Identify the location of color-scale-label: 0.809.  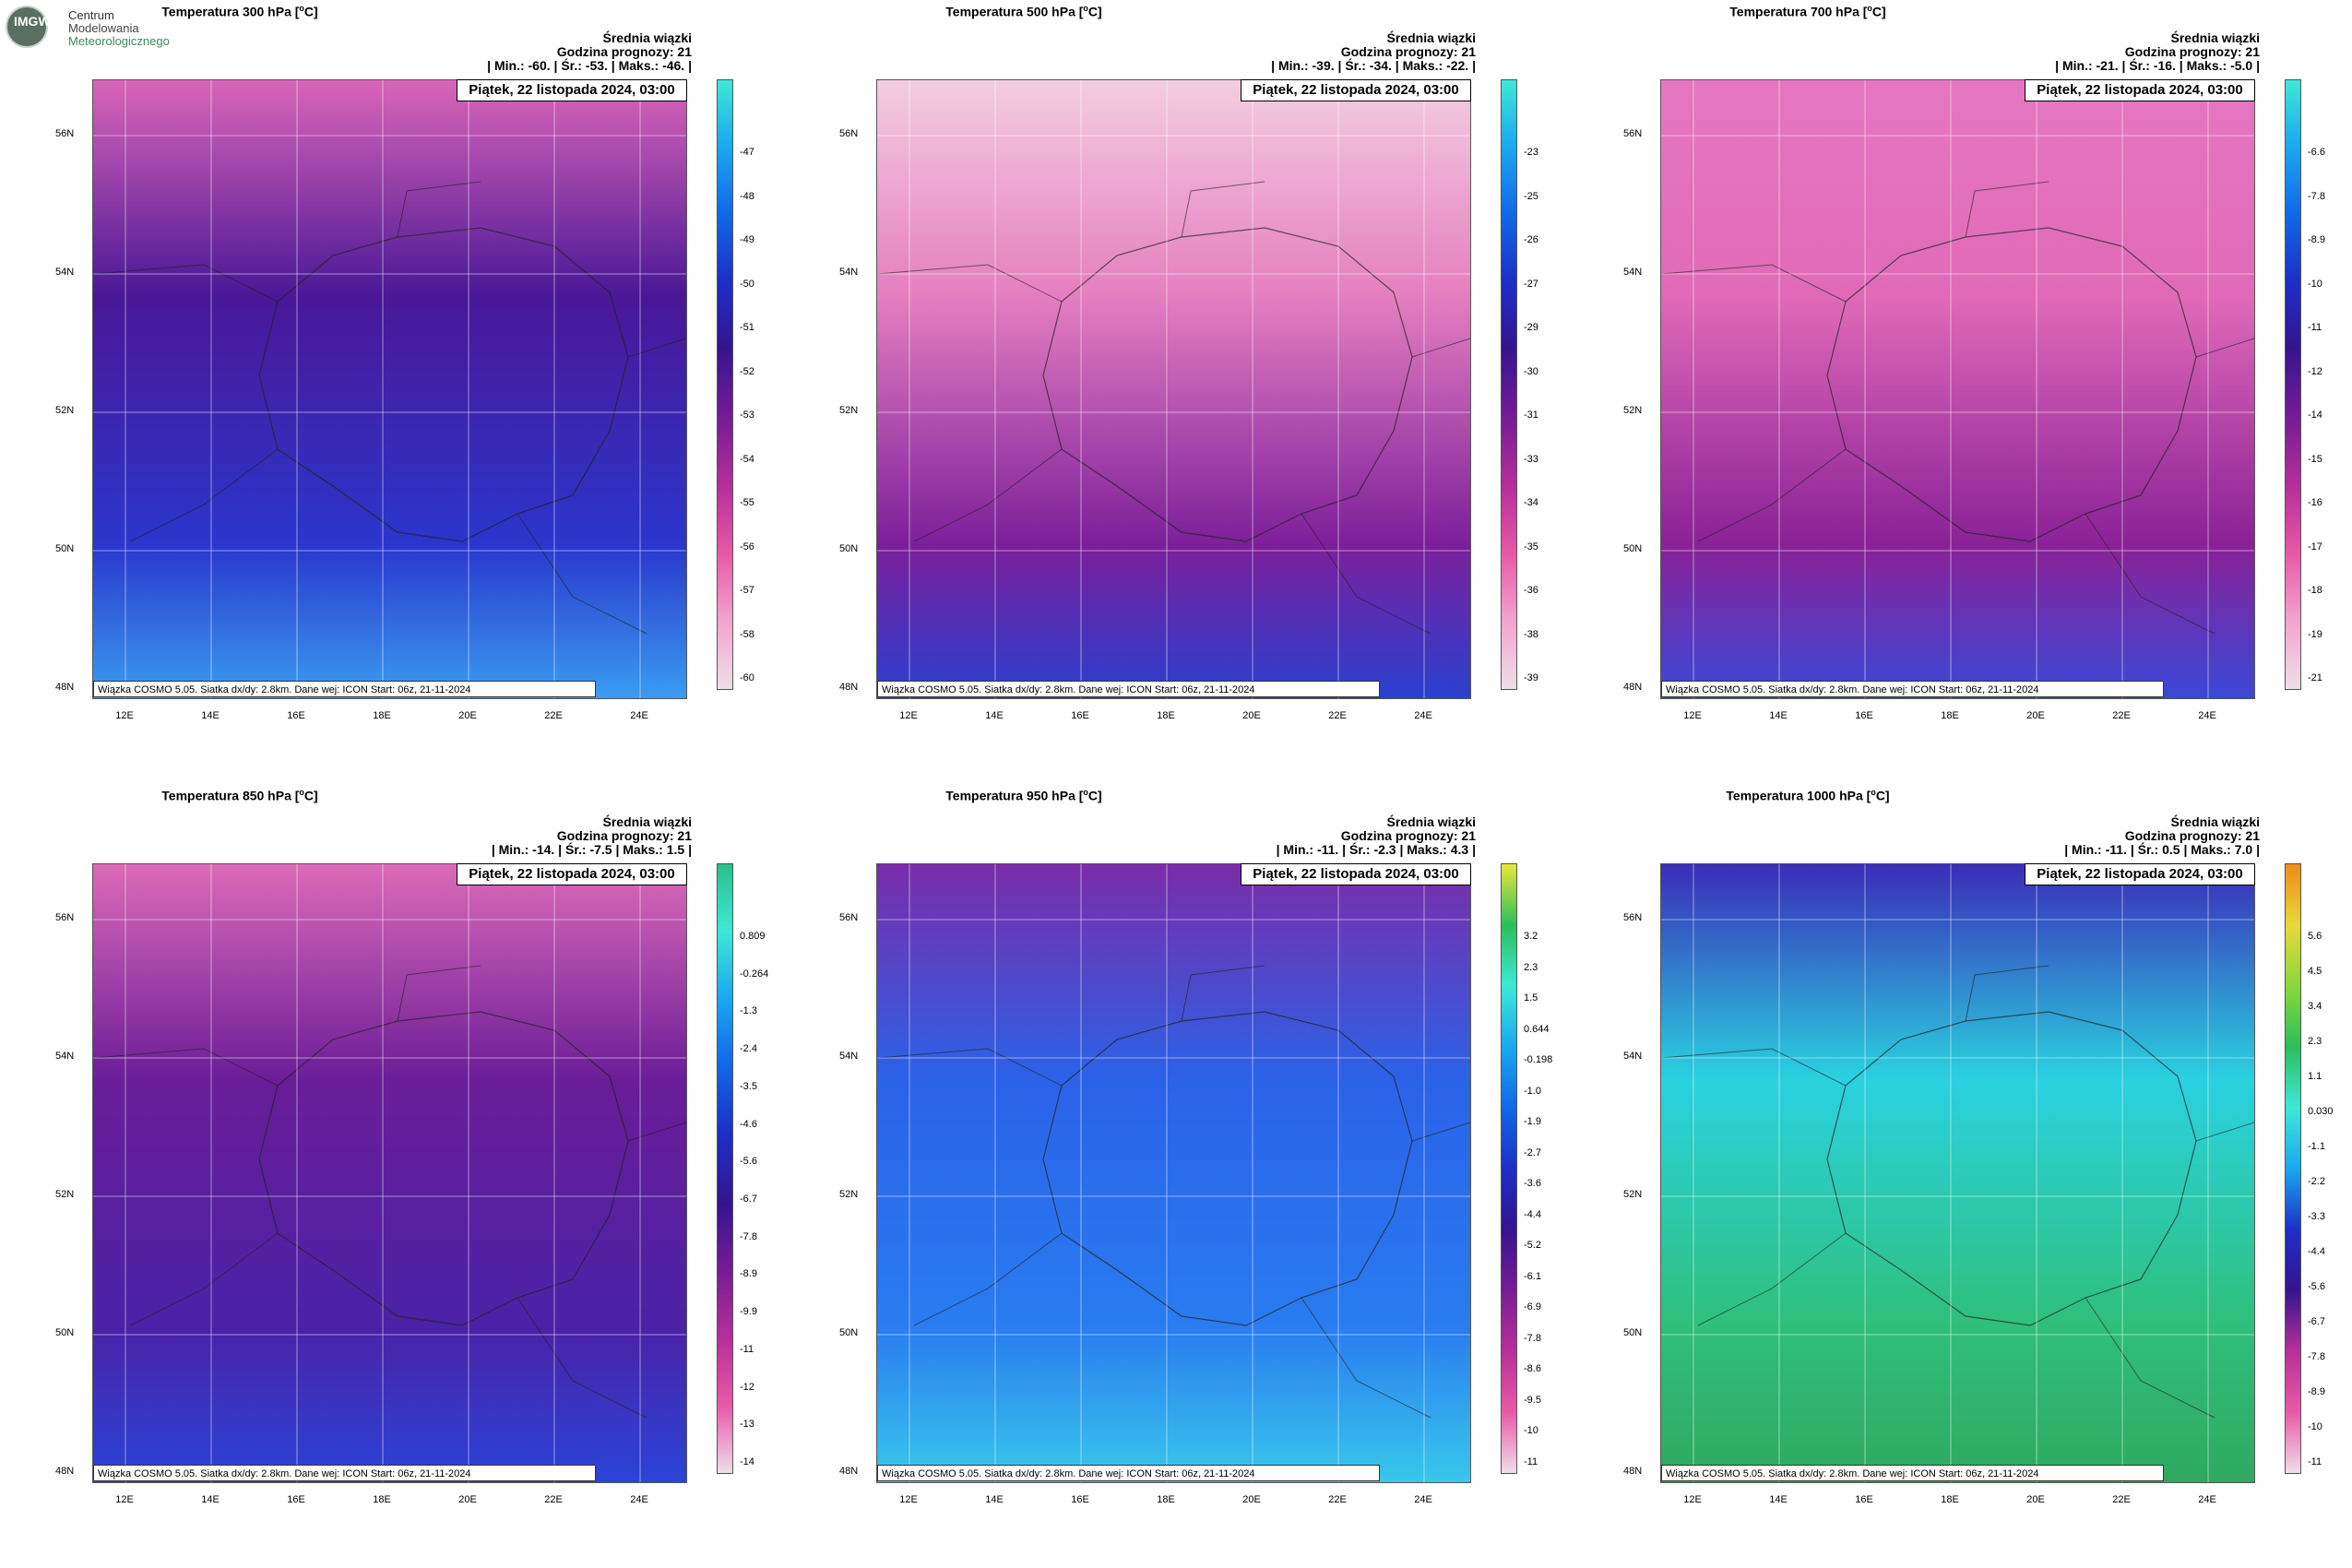
(753, 936).